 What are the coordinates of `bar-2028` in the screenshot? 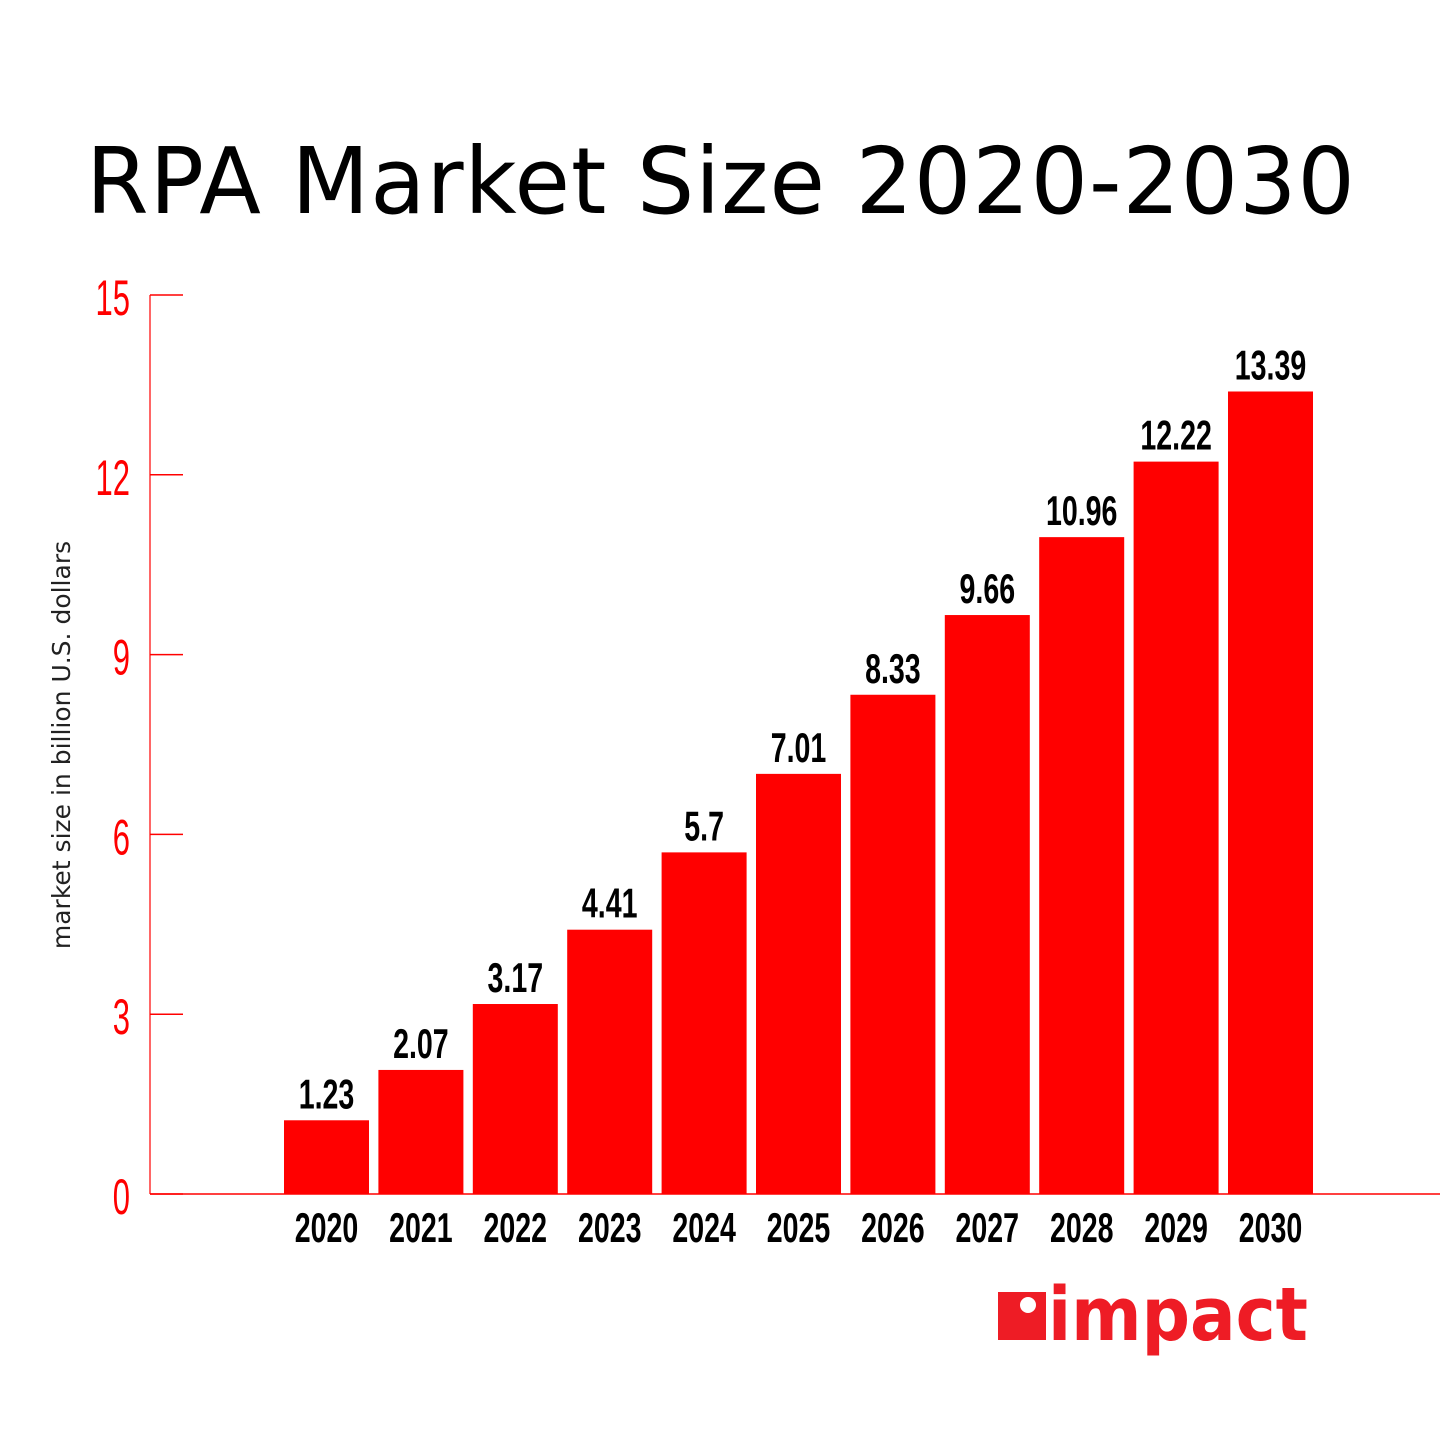 It's located at (1082, 865).